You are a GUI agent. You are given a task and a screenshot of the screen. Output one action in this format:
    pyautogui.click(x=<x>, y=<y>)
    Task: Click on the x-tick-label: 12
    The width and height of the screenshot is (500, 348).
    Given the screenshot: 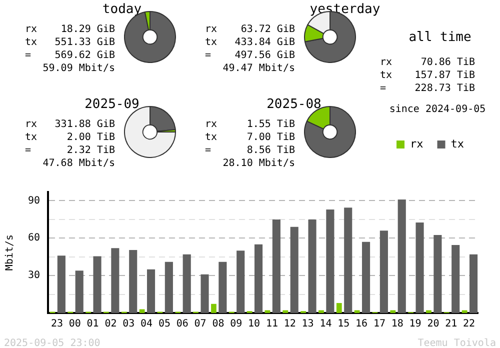 What is the action you would take?
    pyautogui.click(x=290, y=324)
    